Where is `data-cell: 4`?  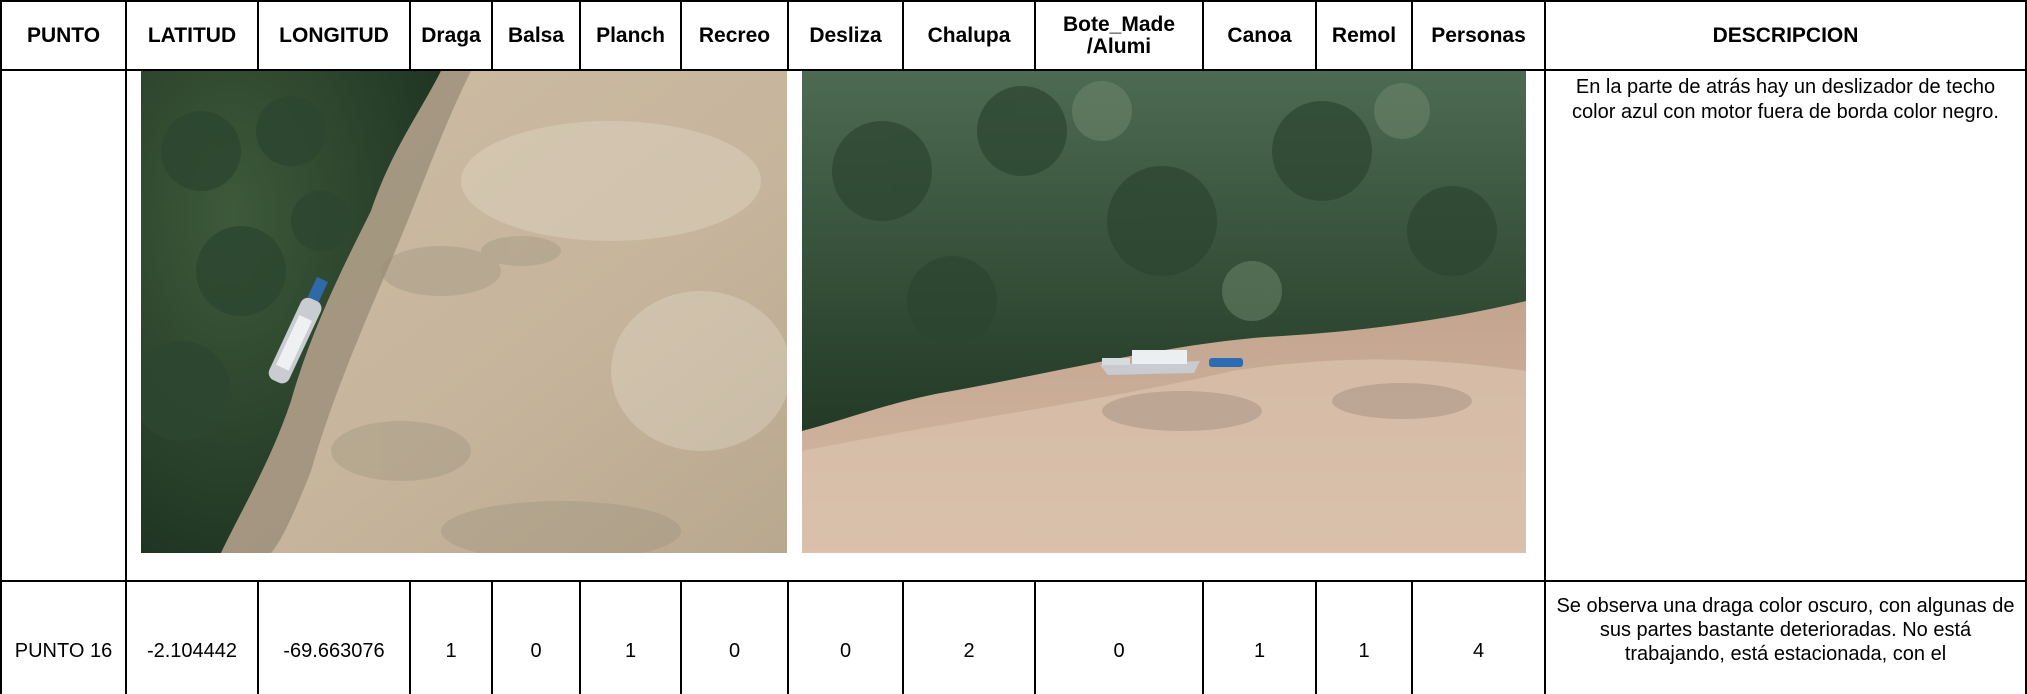
data-cell: 4 is located at coordinates (1479, 638).